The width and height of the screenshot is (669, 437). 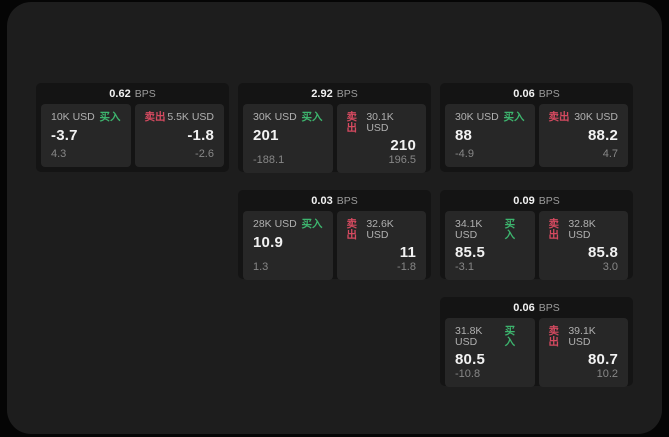 What do you see at coordinates (468, 373) in the screenshot?
I see `buy-delta: -10.8` at bounding box center [468, 373].